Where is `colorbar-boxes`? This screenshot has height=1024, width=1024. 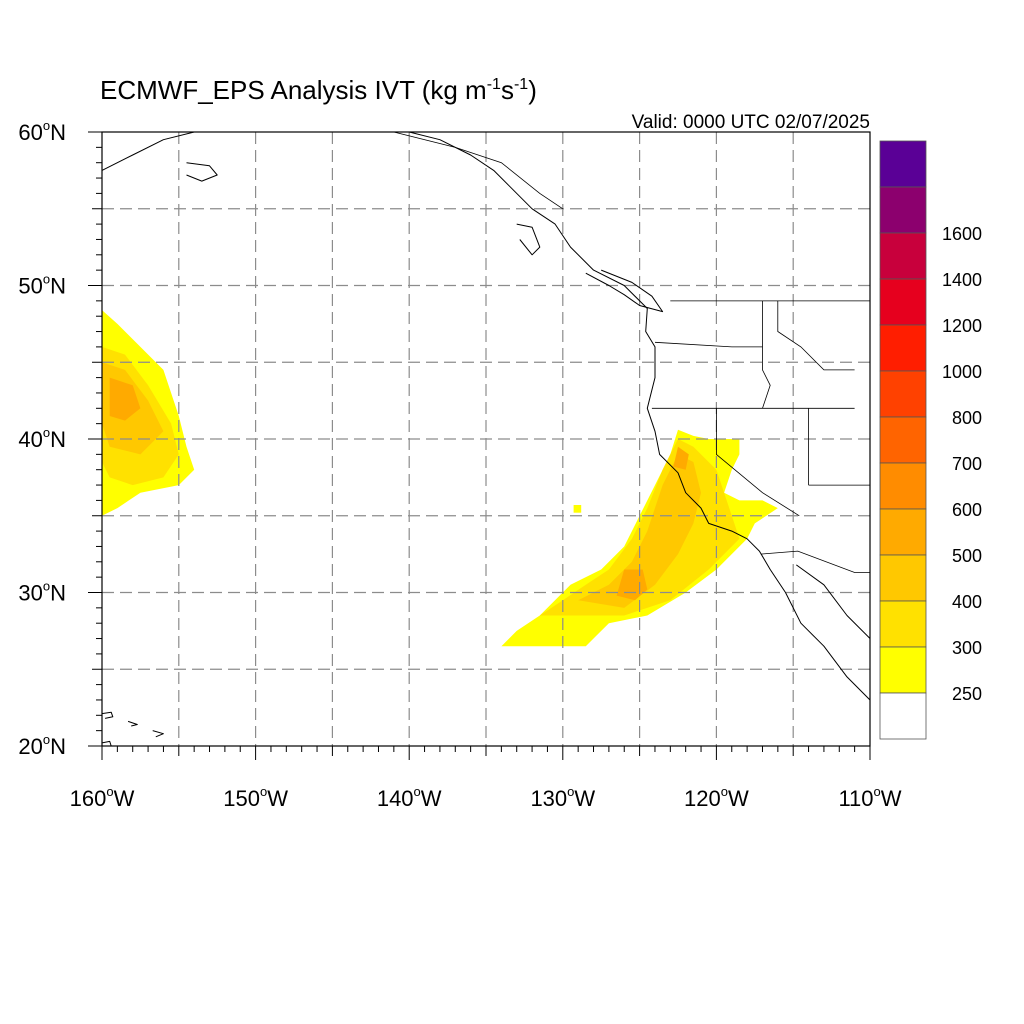
colorbar-boxes is located at coordinates (903, 440).